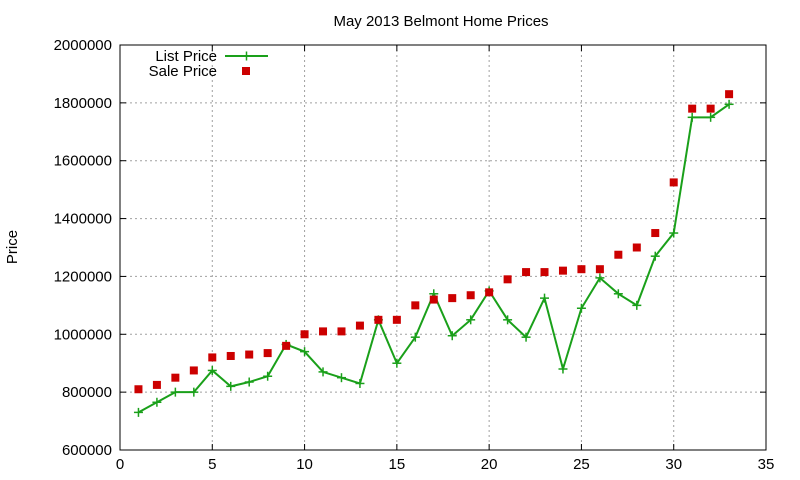  Describe the element at coordinates (246, 71) in the screenshot. I see `legend-marker-sale-price` at that location.